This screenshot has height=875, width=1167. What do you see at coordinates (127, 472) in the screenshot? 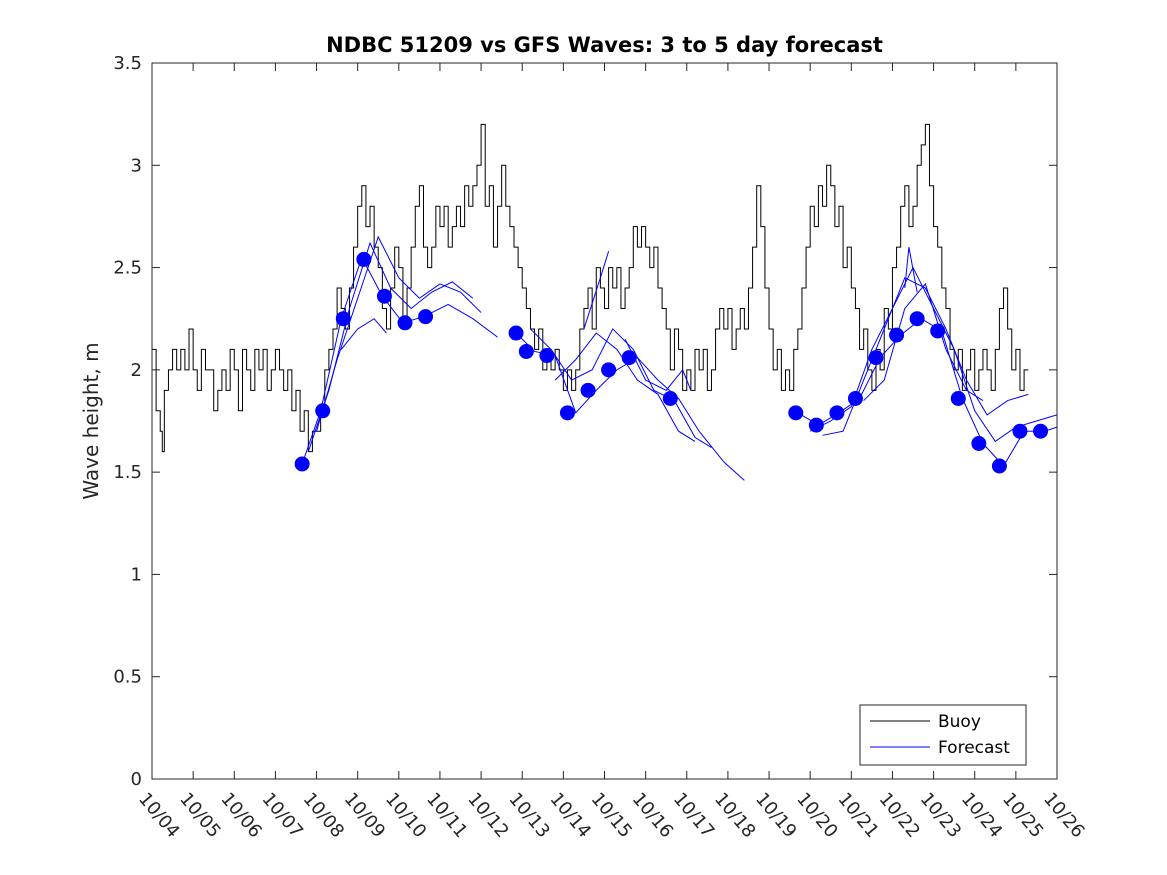
I see `y-tick-label: 1.5` at bounding box center [127, 472].